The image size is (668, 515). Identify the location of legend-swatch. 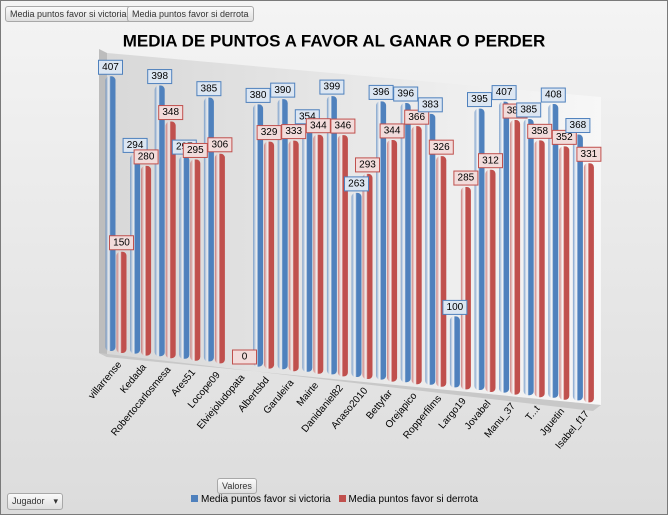
(194, 498).